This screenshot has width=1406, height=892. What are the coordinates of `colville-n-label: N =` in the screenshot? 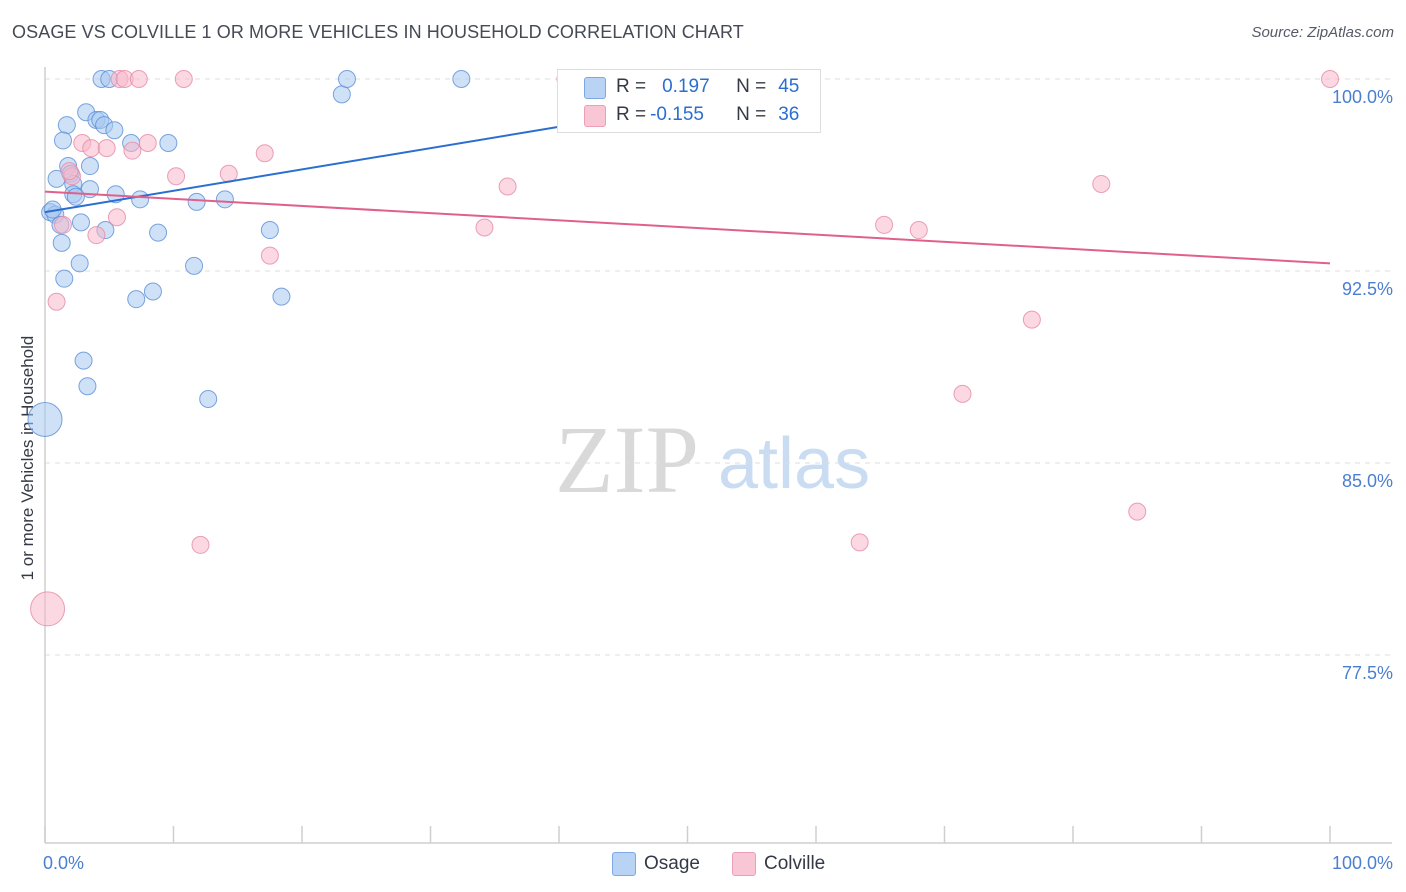 It's located at (751, 114).